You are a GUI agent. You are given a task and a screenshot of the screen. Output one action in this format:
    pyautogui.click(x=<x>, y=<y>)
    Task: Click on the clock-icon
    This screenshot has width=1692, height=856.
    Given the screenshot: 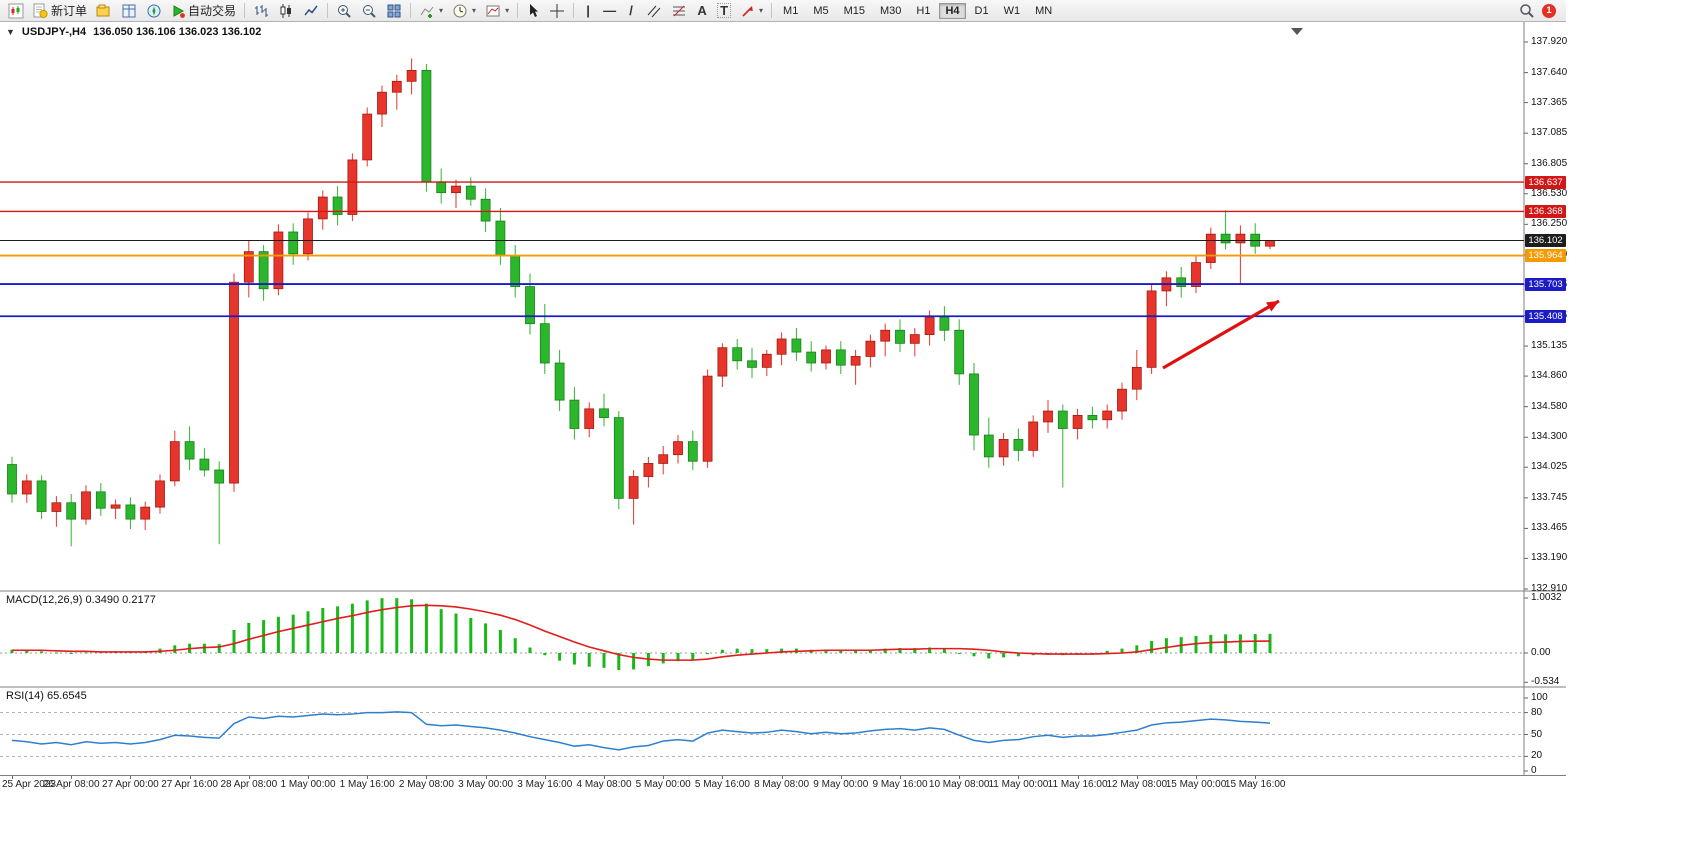 What is the action you would take?
    pyautogui.click(x=460, y=10)
    